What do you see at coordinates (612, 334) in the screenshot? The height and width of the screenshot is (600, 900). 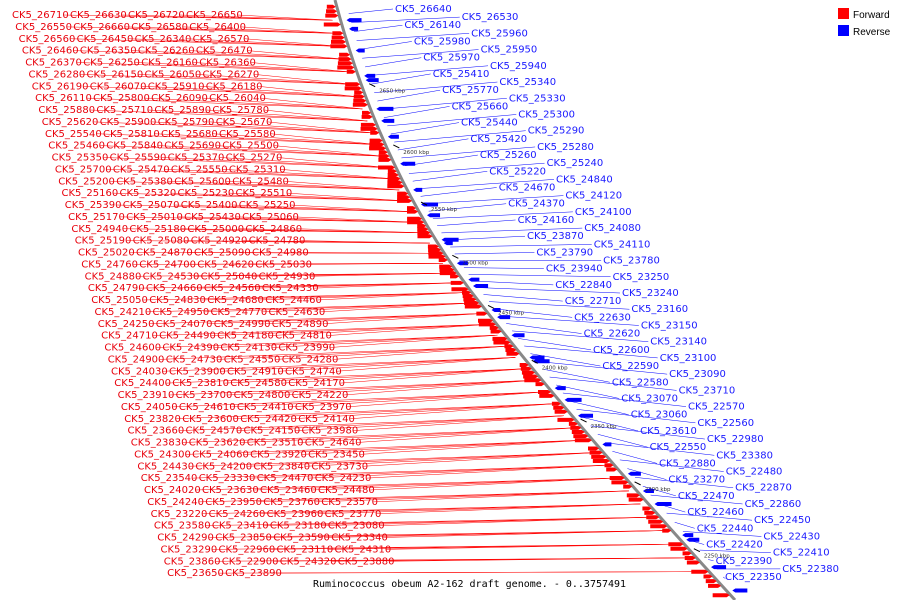 I see `reverse-gene-label: CK5_22620` at bounding box center [612, 334].